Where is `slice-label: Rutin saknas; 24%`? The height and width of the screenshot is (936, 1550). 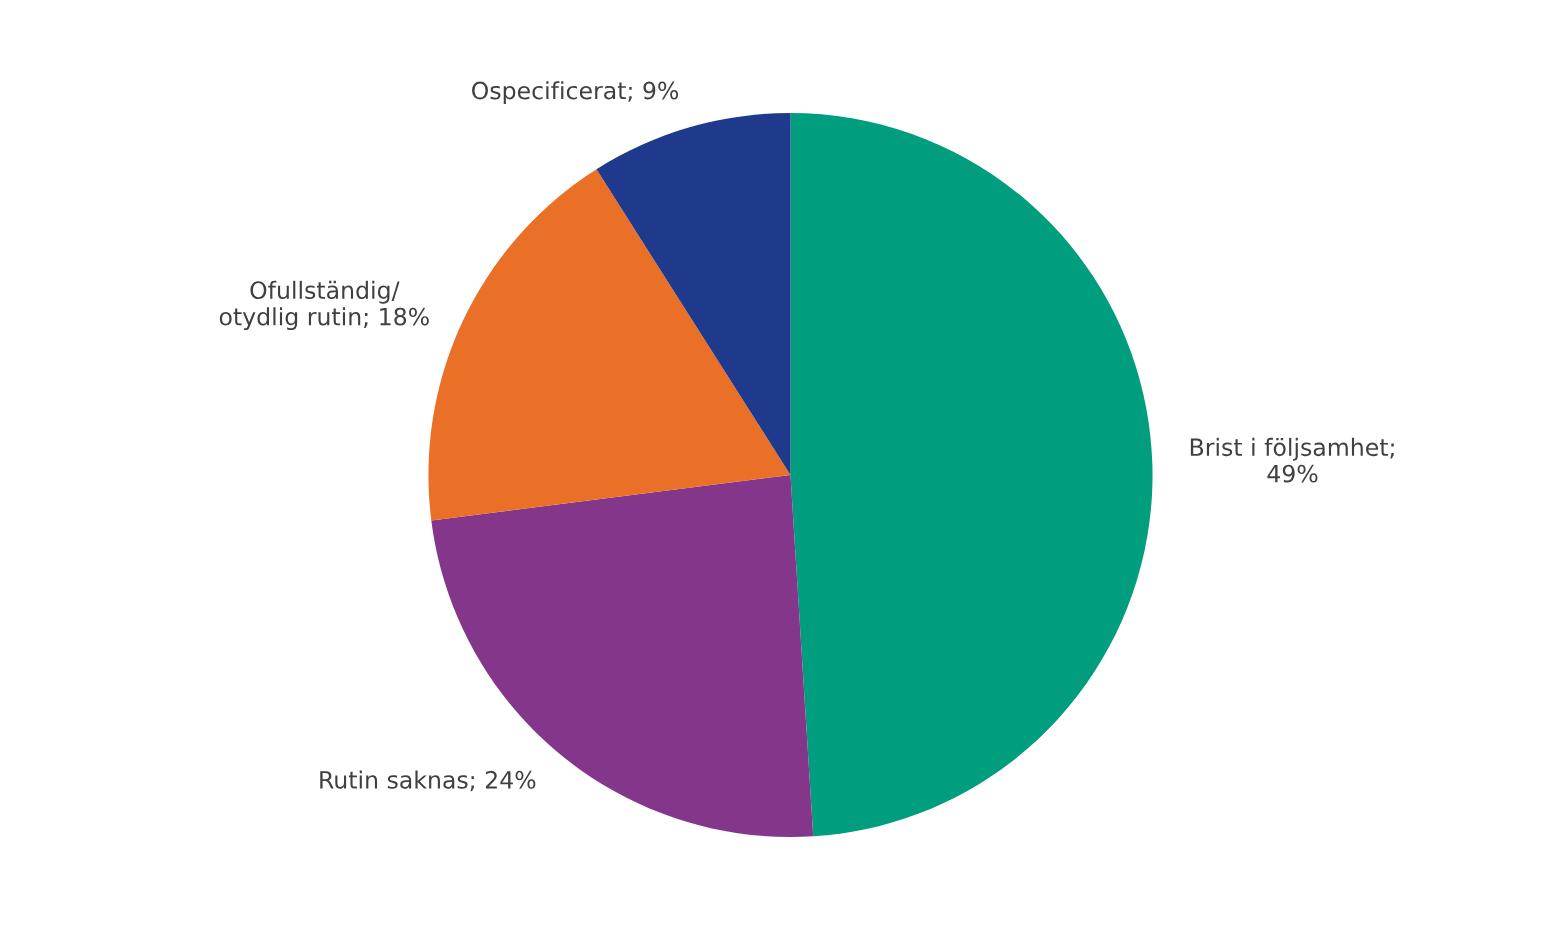
slice-label: Rutin saknas; 24% is located at coordinates (428, 781).